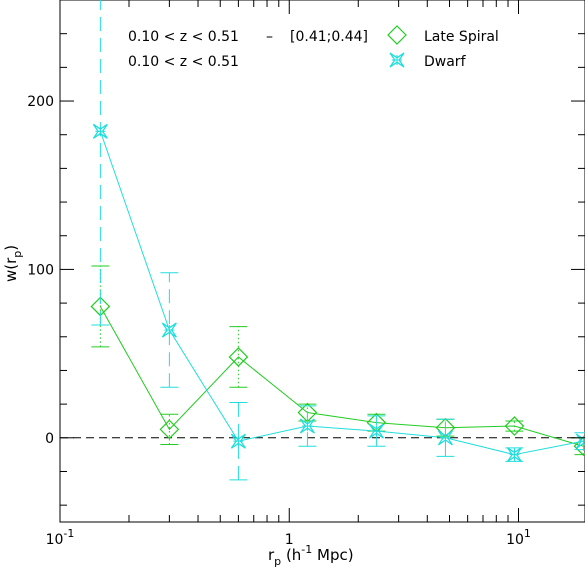 The height and width of the screenshot is (572, 585). I want to click on y-axis-label: w(rp), so click(13, 263).